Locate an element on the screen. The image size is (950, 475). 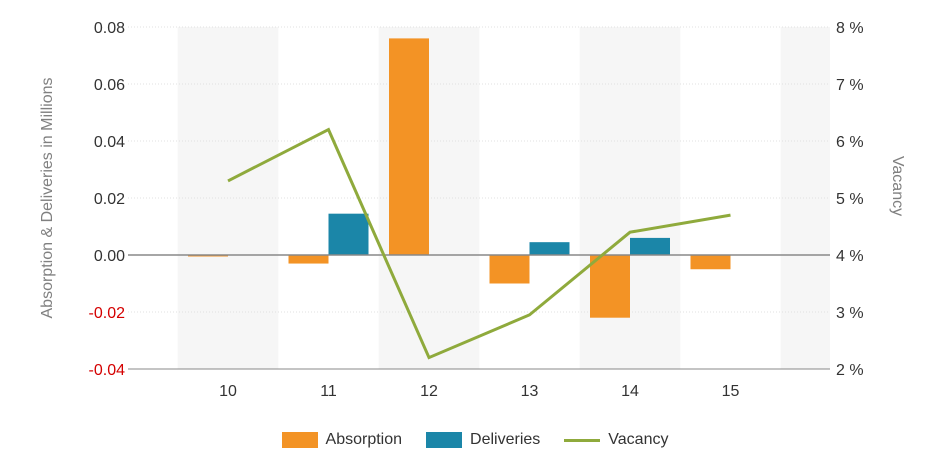
y2-axis-ticks: 8 % 7 % 6 % 5 % 4 % 3 % 2 % is located at coordinates (850, 199).